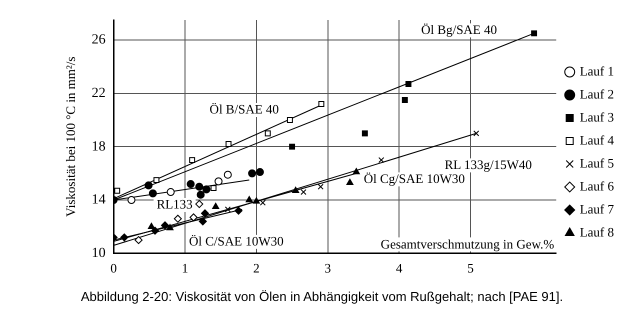 This screenshot has width=644, height=323. What do you see at coordinates (597, 116) in the screenshot?
I see `legend-label: Lauf 3` at bounding box center [597, 116].